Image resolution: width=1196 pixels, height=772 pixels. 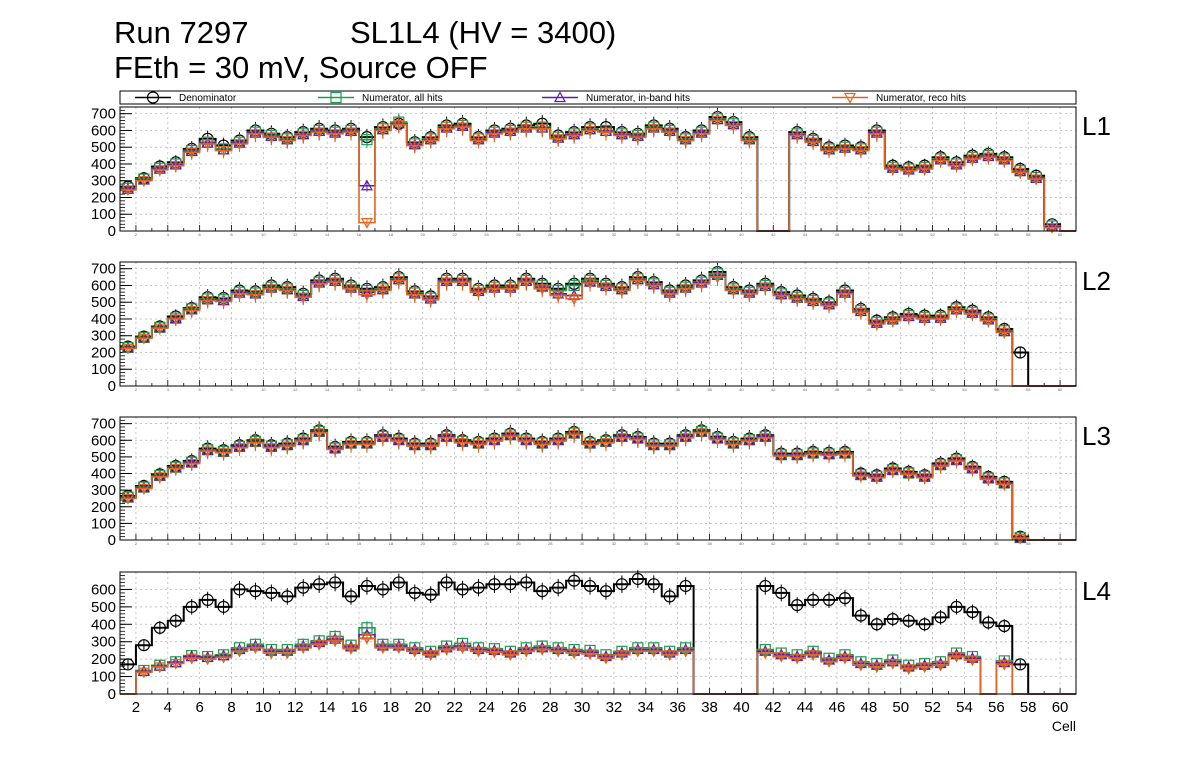 What do you see at coordinates (709, 543) in the screenshot?
I see `x-tick-label: 38` at bounding box center [709, 543].